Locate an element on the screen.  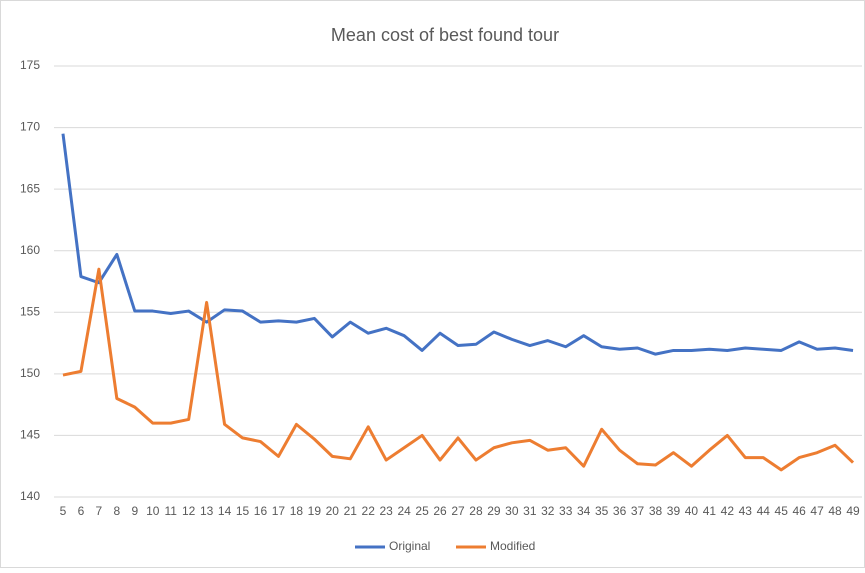
x-tick-label: 7 is located at coordinates (99, 511).